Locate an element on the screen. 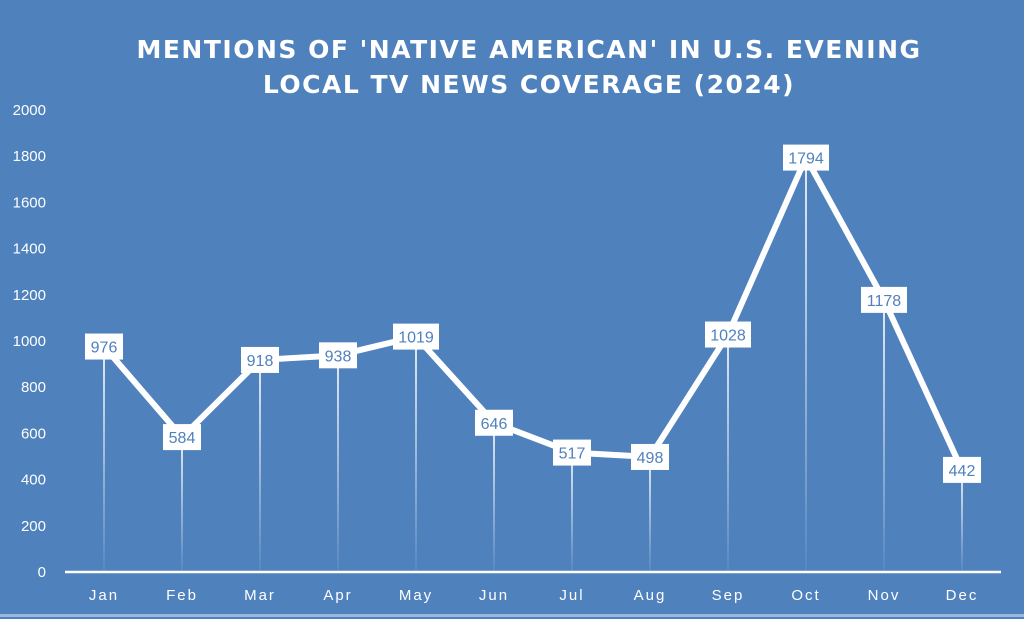 The width and height of the screenshot is (1024, 619). data-label: 442 is located at coordinates (962, 471).